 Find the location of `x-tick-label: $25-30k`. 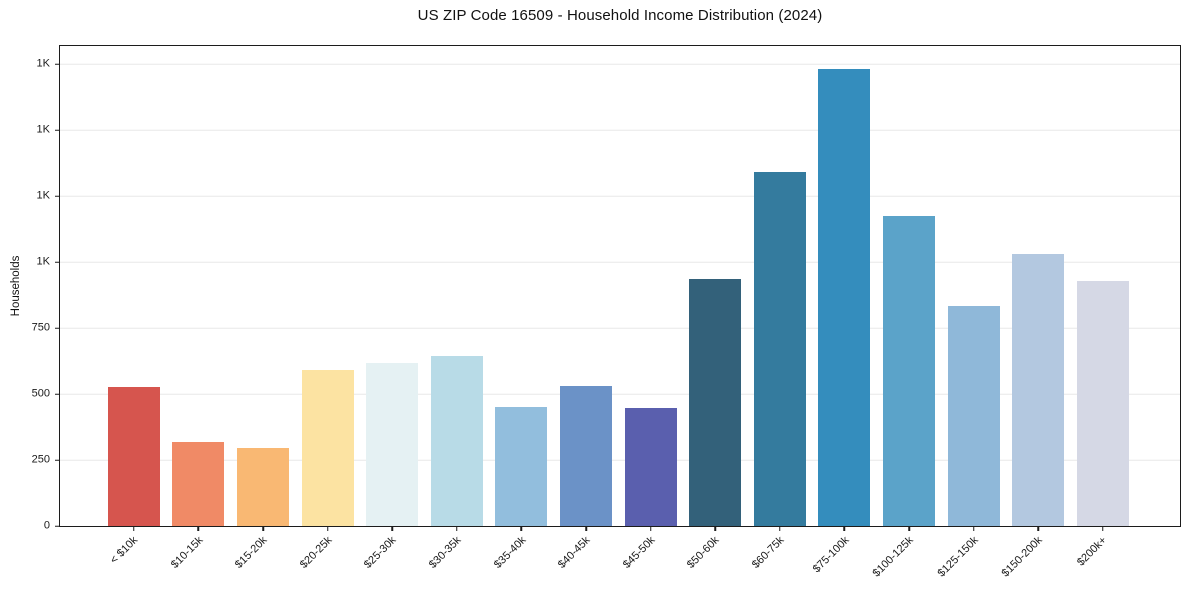

x-tick-label: $25-30k is located at coordinates (380, 552).